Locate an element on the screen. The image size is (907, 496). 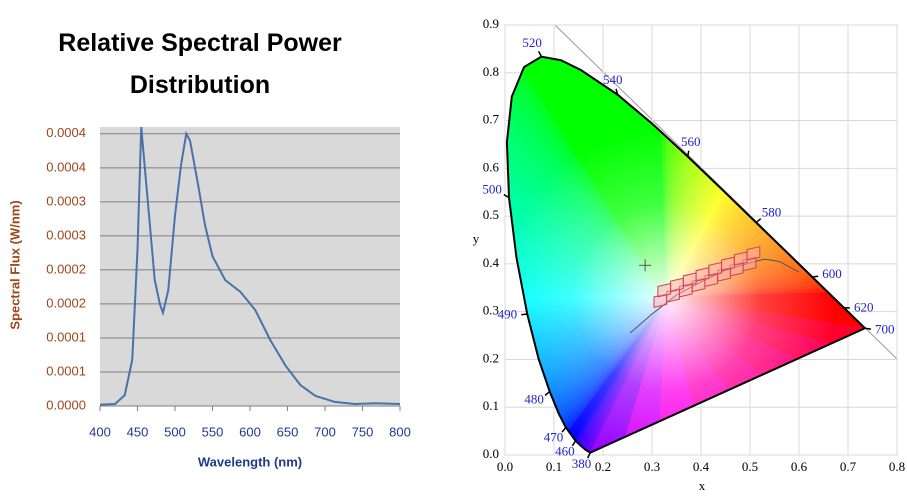
wavelength-label: 700 is located at coordinates (885, 328).